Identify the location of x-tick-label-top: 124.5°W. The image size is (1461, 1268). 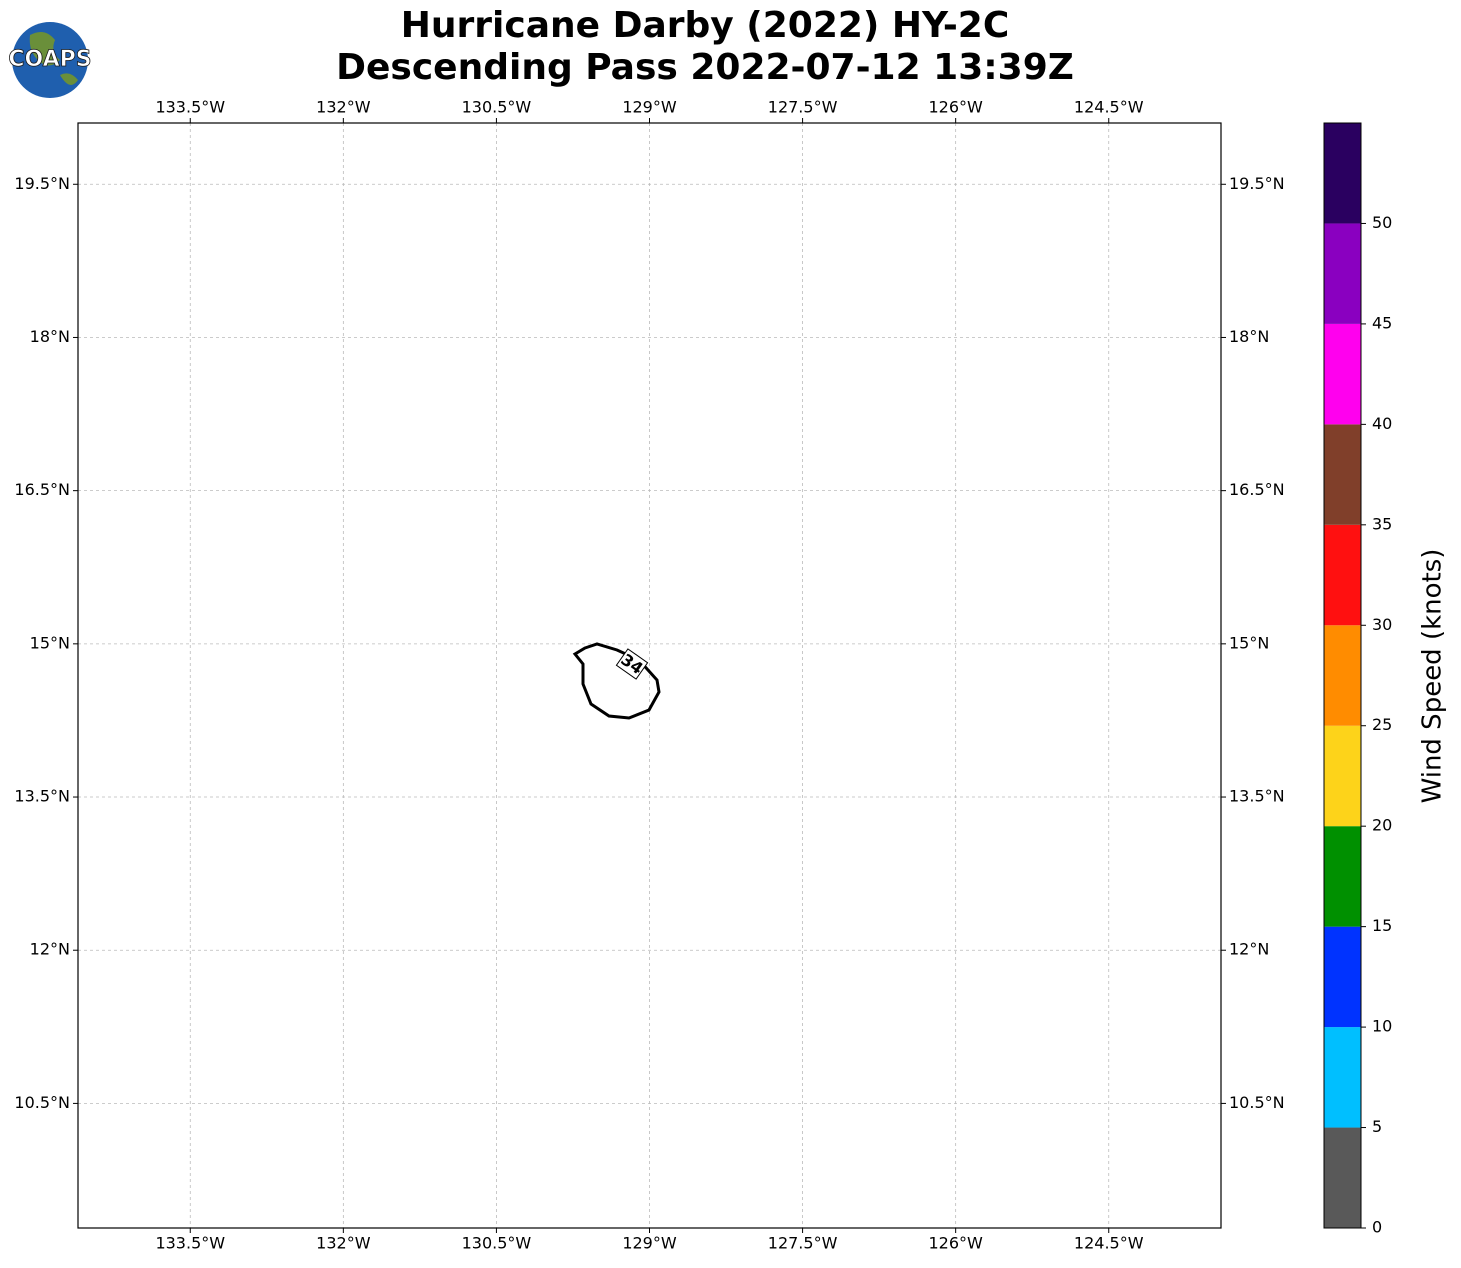
(1109, 107).